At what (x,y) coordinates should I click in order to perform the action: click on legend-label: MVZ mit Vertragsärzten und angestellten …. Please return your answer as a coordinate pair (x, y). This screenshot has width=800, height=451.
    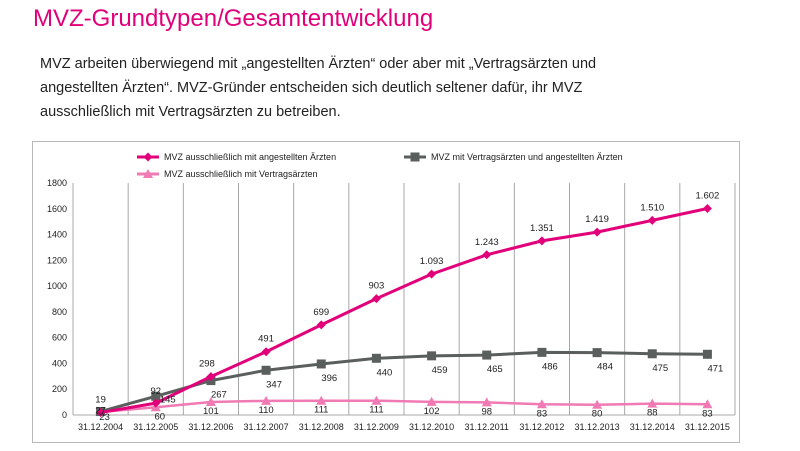
    Looking at the image, I should click on (527, 157).